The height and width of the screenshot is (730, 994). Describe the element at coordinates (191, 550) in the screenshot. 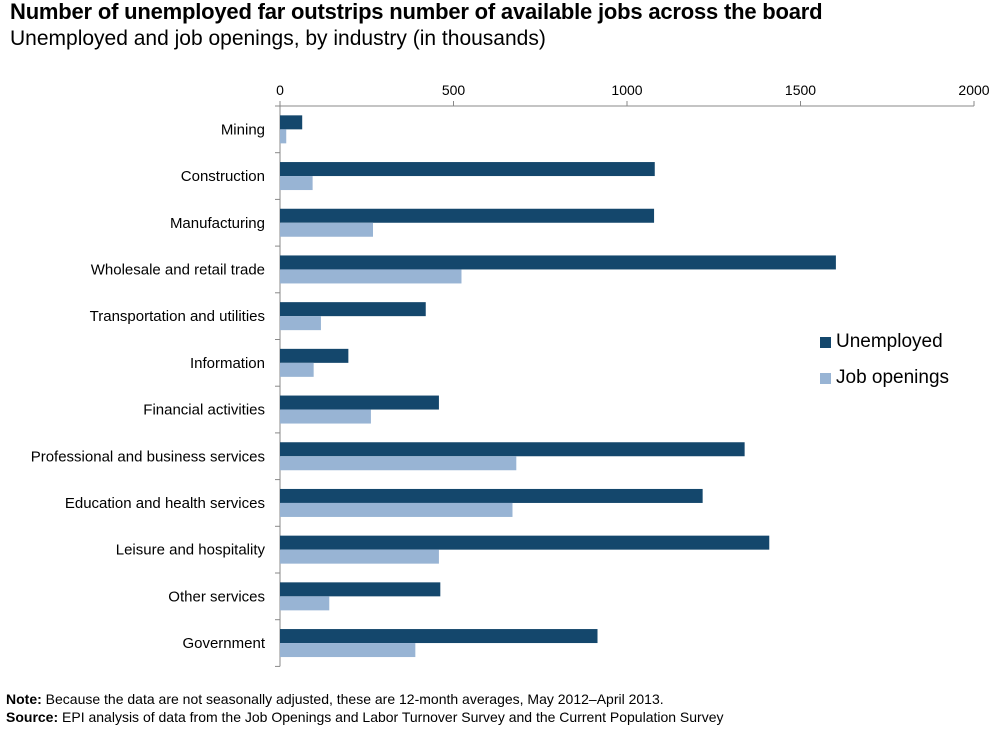

I see `category-label: Leisure and hospitality` at that location.